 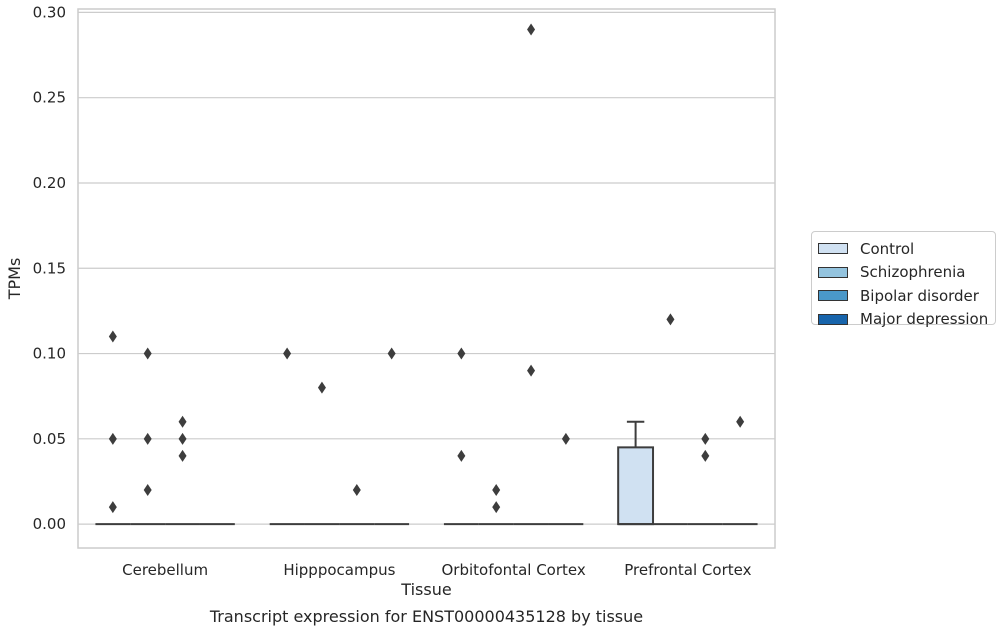 What do you see at coordinates (924, 319) in the screenshot?
I see `legend-label: Major depression` at bounding box center [924, 319].